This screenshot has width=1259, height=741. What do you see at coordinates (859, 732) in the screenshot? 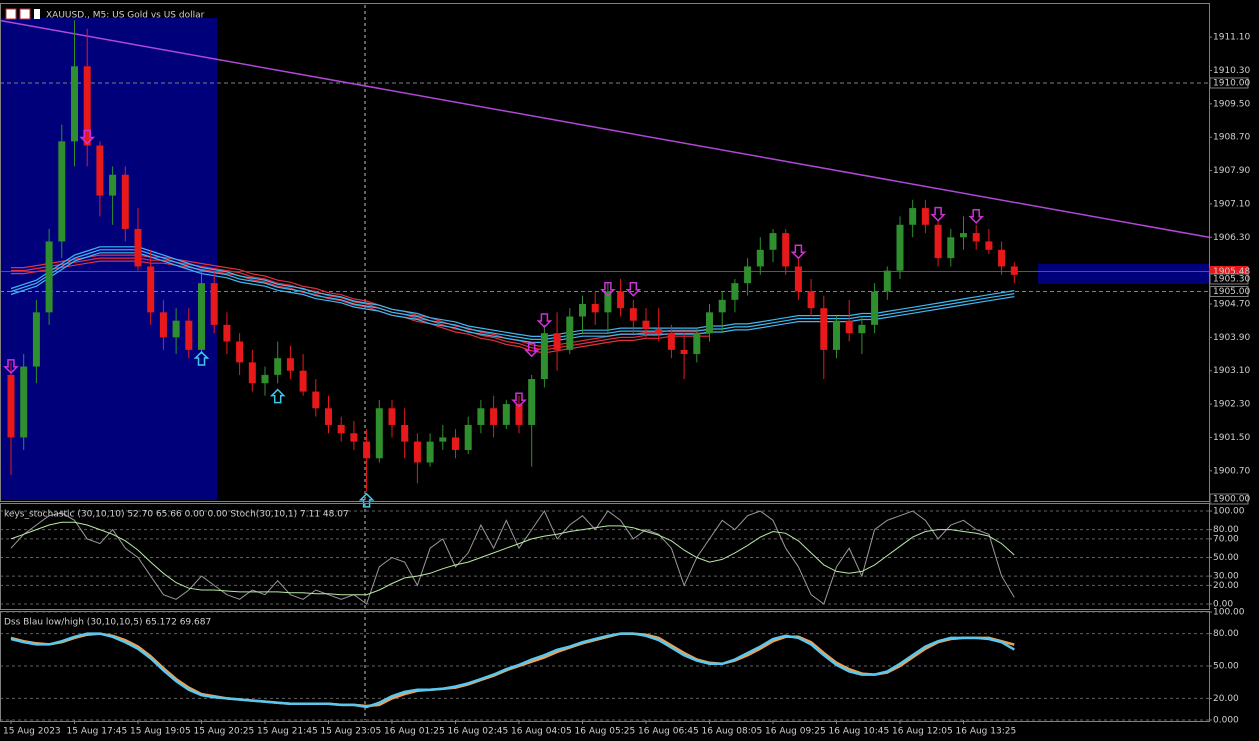
I see `x-tick-label: 16 Aug 10:45` at bounding box center [859, 732].